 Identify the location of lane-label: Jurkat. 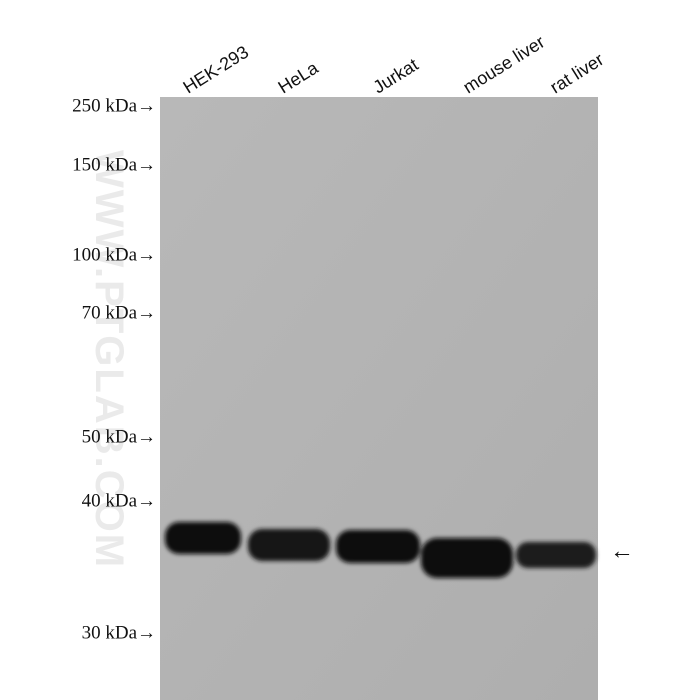
(396, 75).